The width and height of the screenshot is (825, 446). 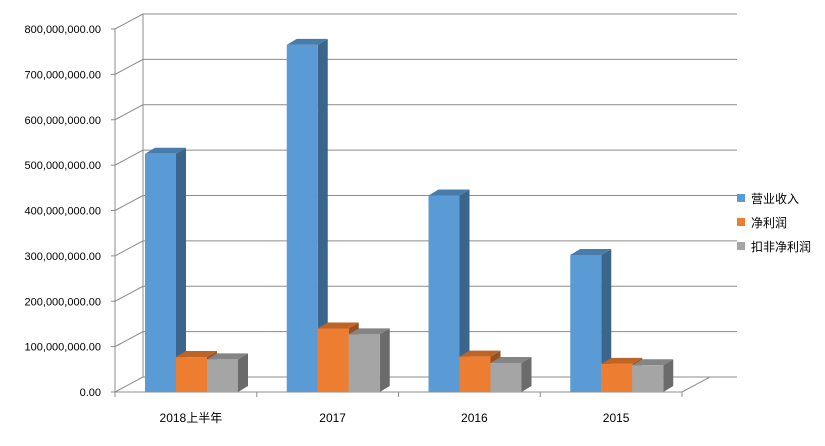 I want to click on y-tick-label: 0.00, so click(x=90, y=393).